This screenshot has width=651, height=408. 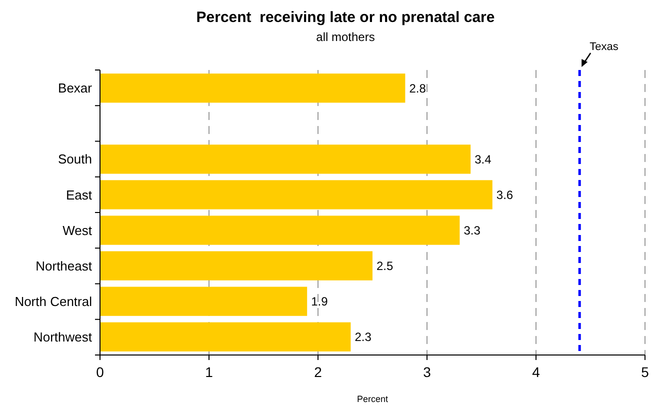 I want to click on y-tick-label: Bexar, so click(x=75, y=88).